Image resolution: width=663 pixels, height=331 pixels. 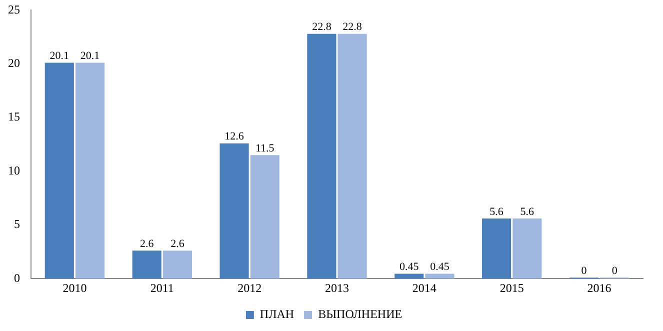 I want to click on y-tick-label: 10, so click(x=14, y=170).